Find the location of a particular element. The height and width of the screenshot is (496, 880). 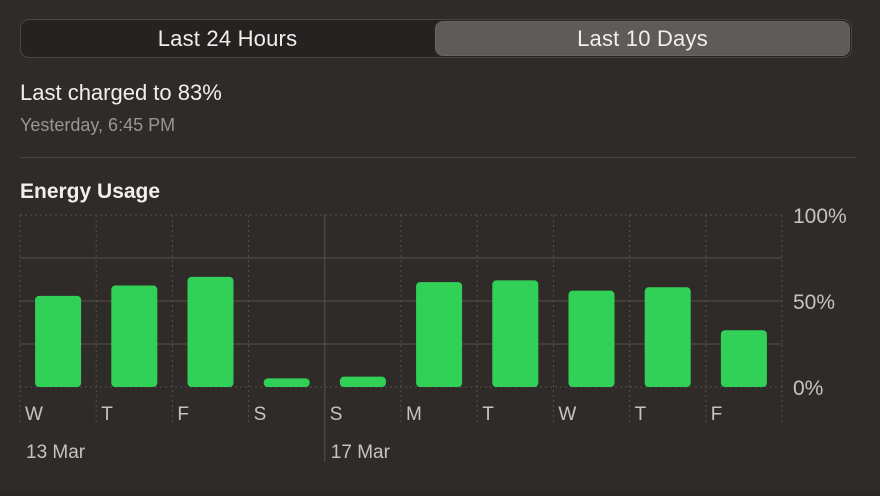

x-tick-label: M is located at coordinates (414, 414).